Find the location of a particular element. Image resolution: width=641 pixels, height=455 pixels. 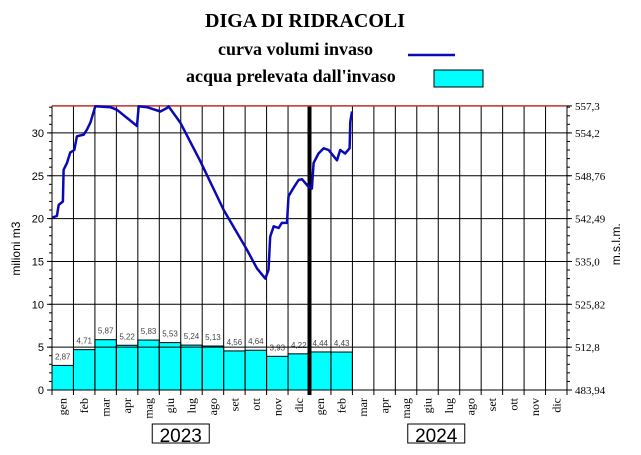

y-tick-label: 15 is located at coordinates (38, 262).